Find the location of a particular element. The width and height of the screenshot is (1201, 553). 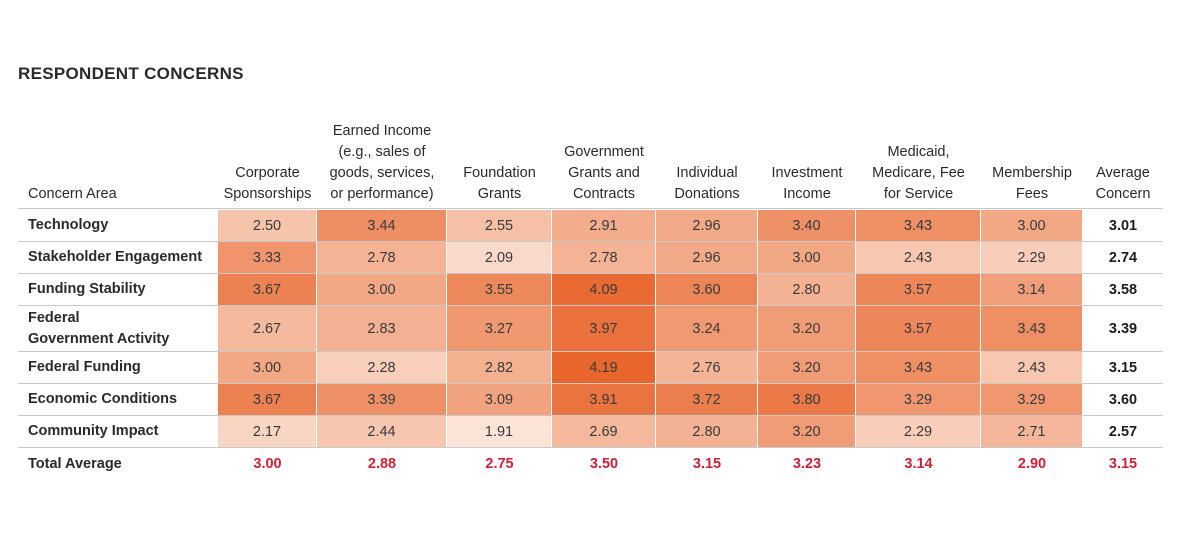

row-label: Stakeholder Engagement is located at coordinates (115, 257).